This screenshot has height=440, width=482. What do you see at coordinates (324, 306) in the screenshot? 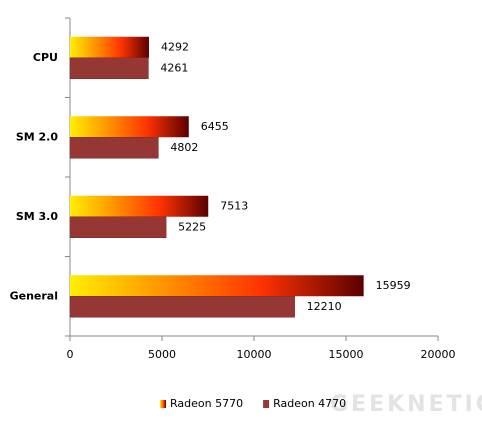
I see `value-label: 12210` at bounding box center [324, 306].